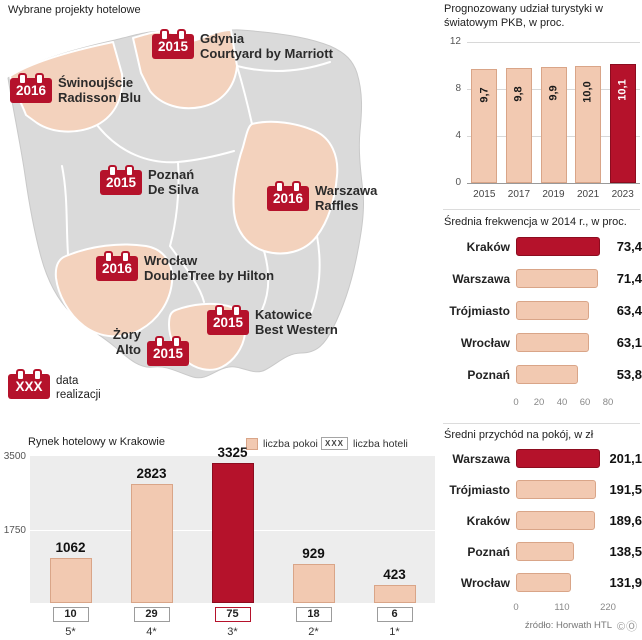  I want to click on y-axis-label: 0, so click(458, 182).